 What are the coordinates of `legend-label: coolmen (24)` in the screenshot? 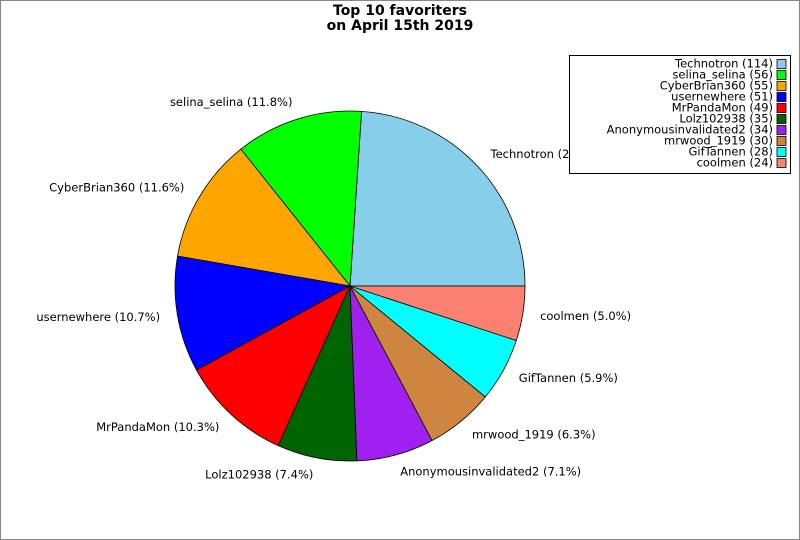 It's located at (735, 163).